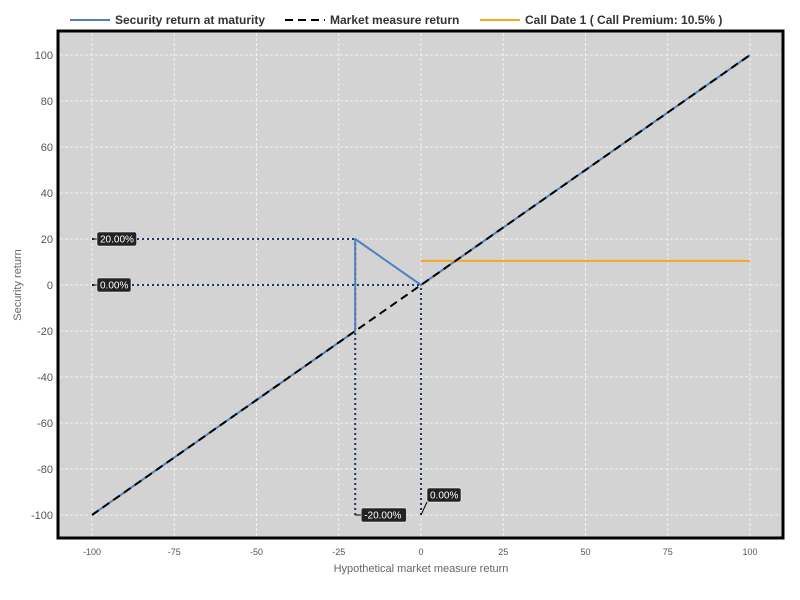  I want to click on y-tick-label: -20, so click(45, 332).